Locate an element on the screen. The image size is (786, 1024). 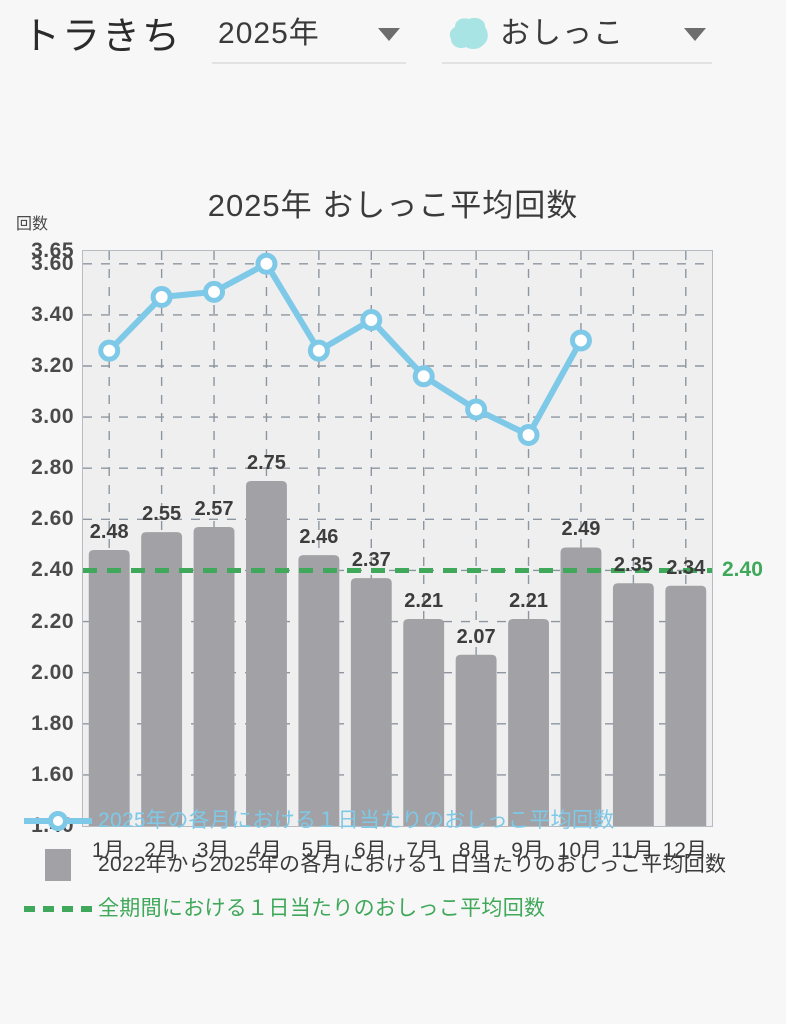
x-axis-tick-label: 7月 is located at coordinates (423, 850).